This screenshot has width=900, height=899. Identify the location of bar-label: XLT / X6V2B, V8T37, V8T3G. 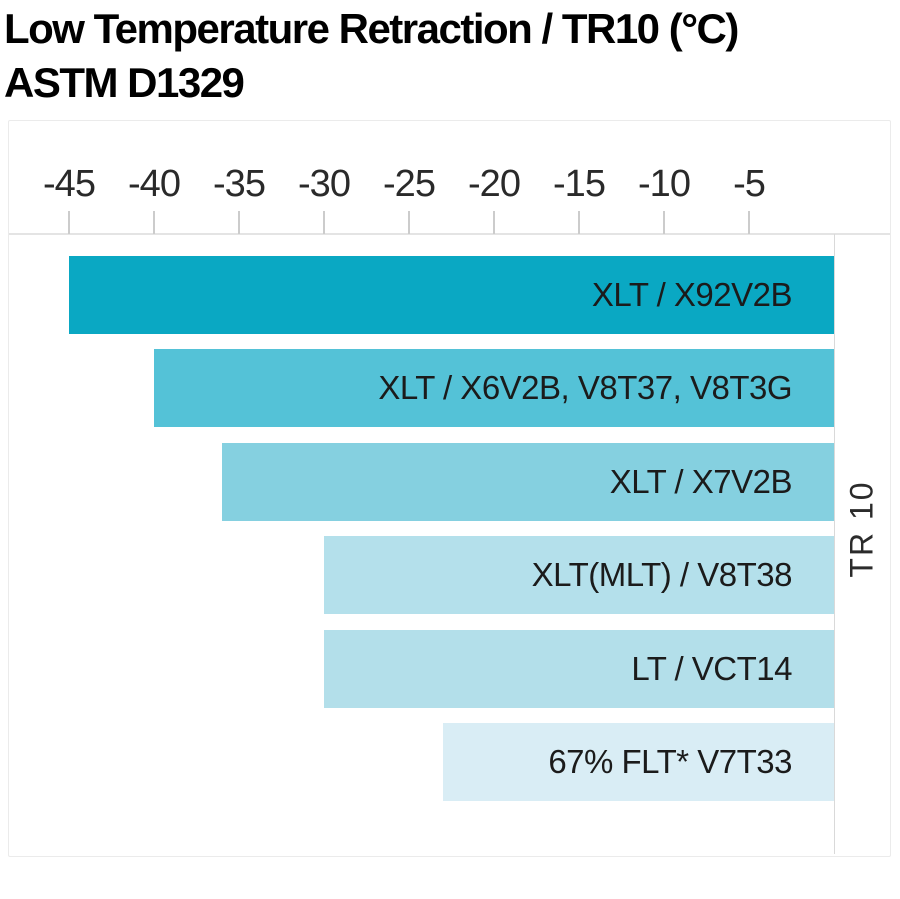
(585, 387).